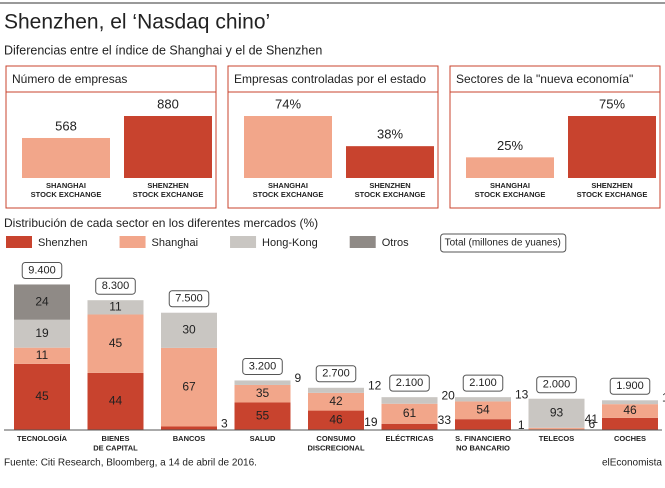  What do you see at coordinates (63, 243) in the screenshot?
I see `legend-label: Shenzhen` at bounding box center [63, 243].